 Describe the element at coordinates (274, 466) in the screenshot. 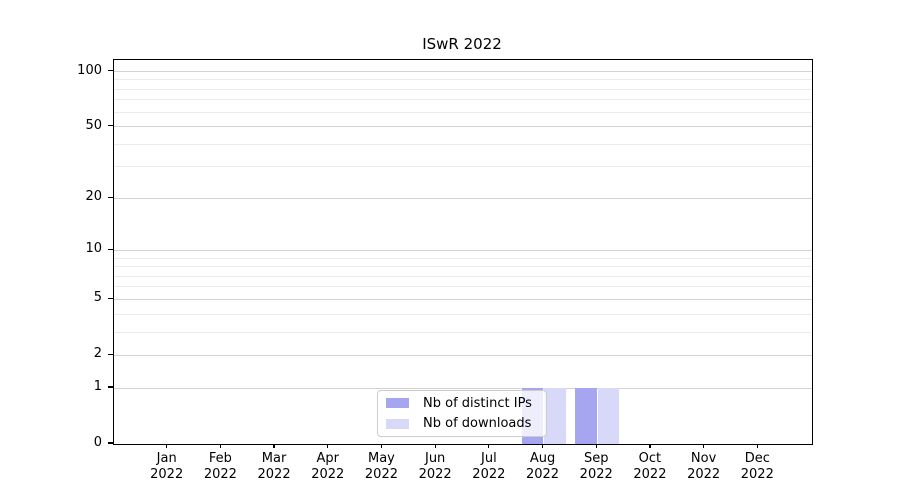

I see `x-tick-label: Mar 2022` at that location.